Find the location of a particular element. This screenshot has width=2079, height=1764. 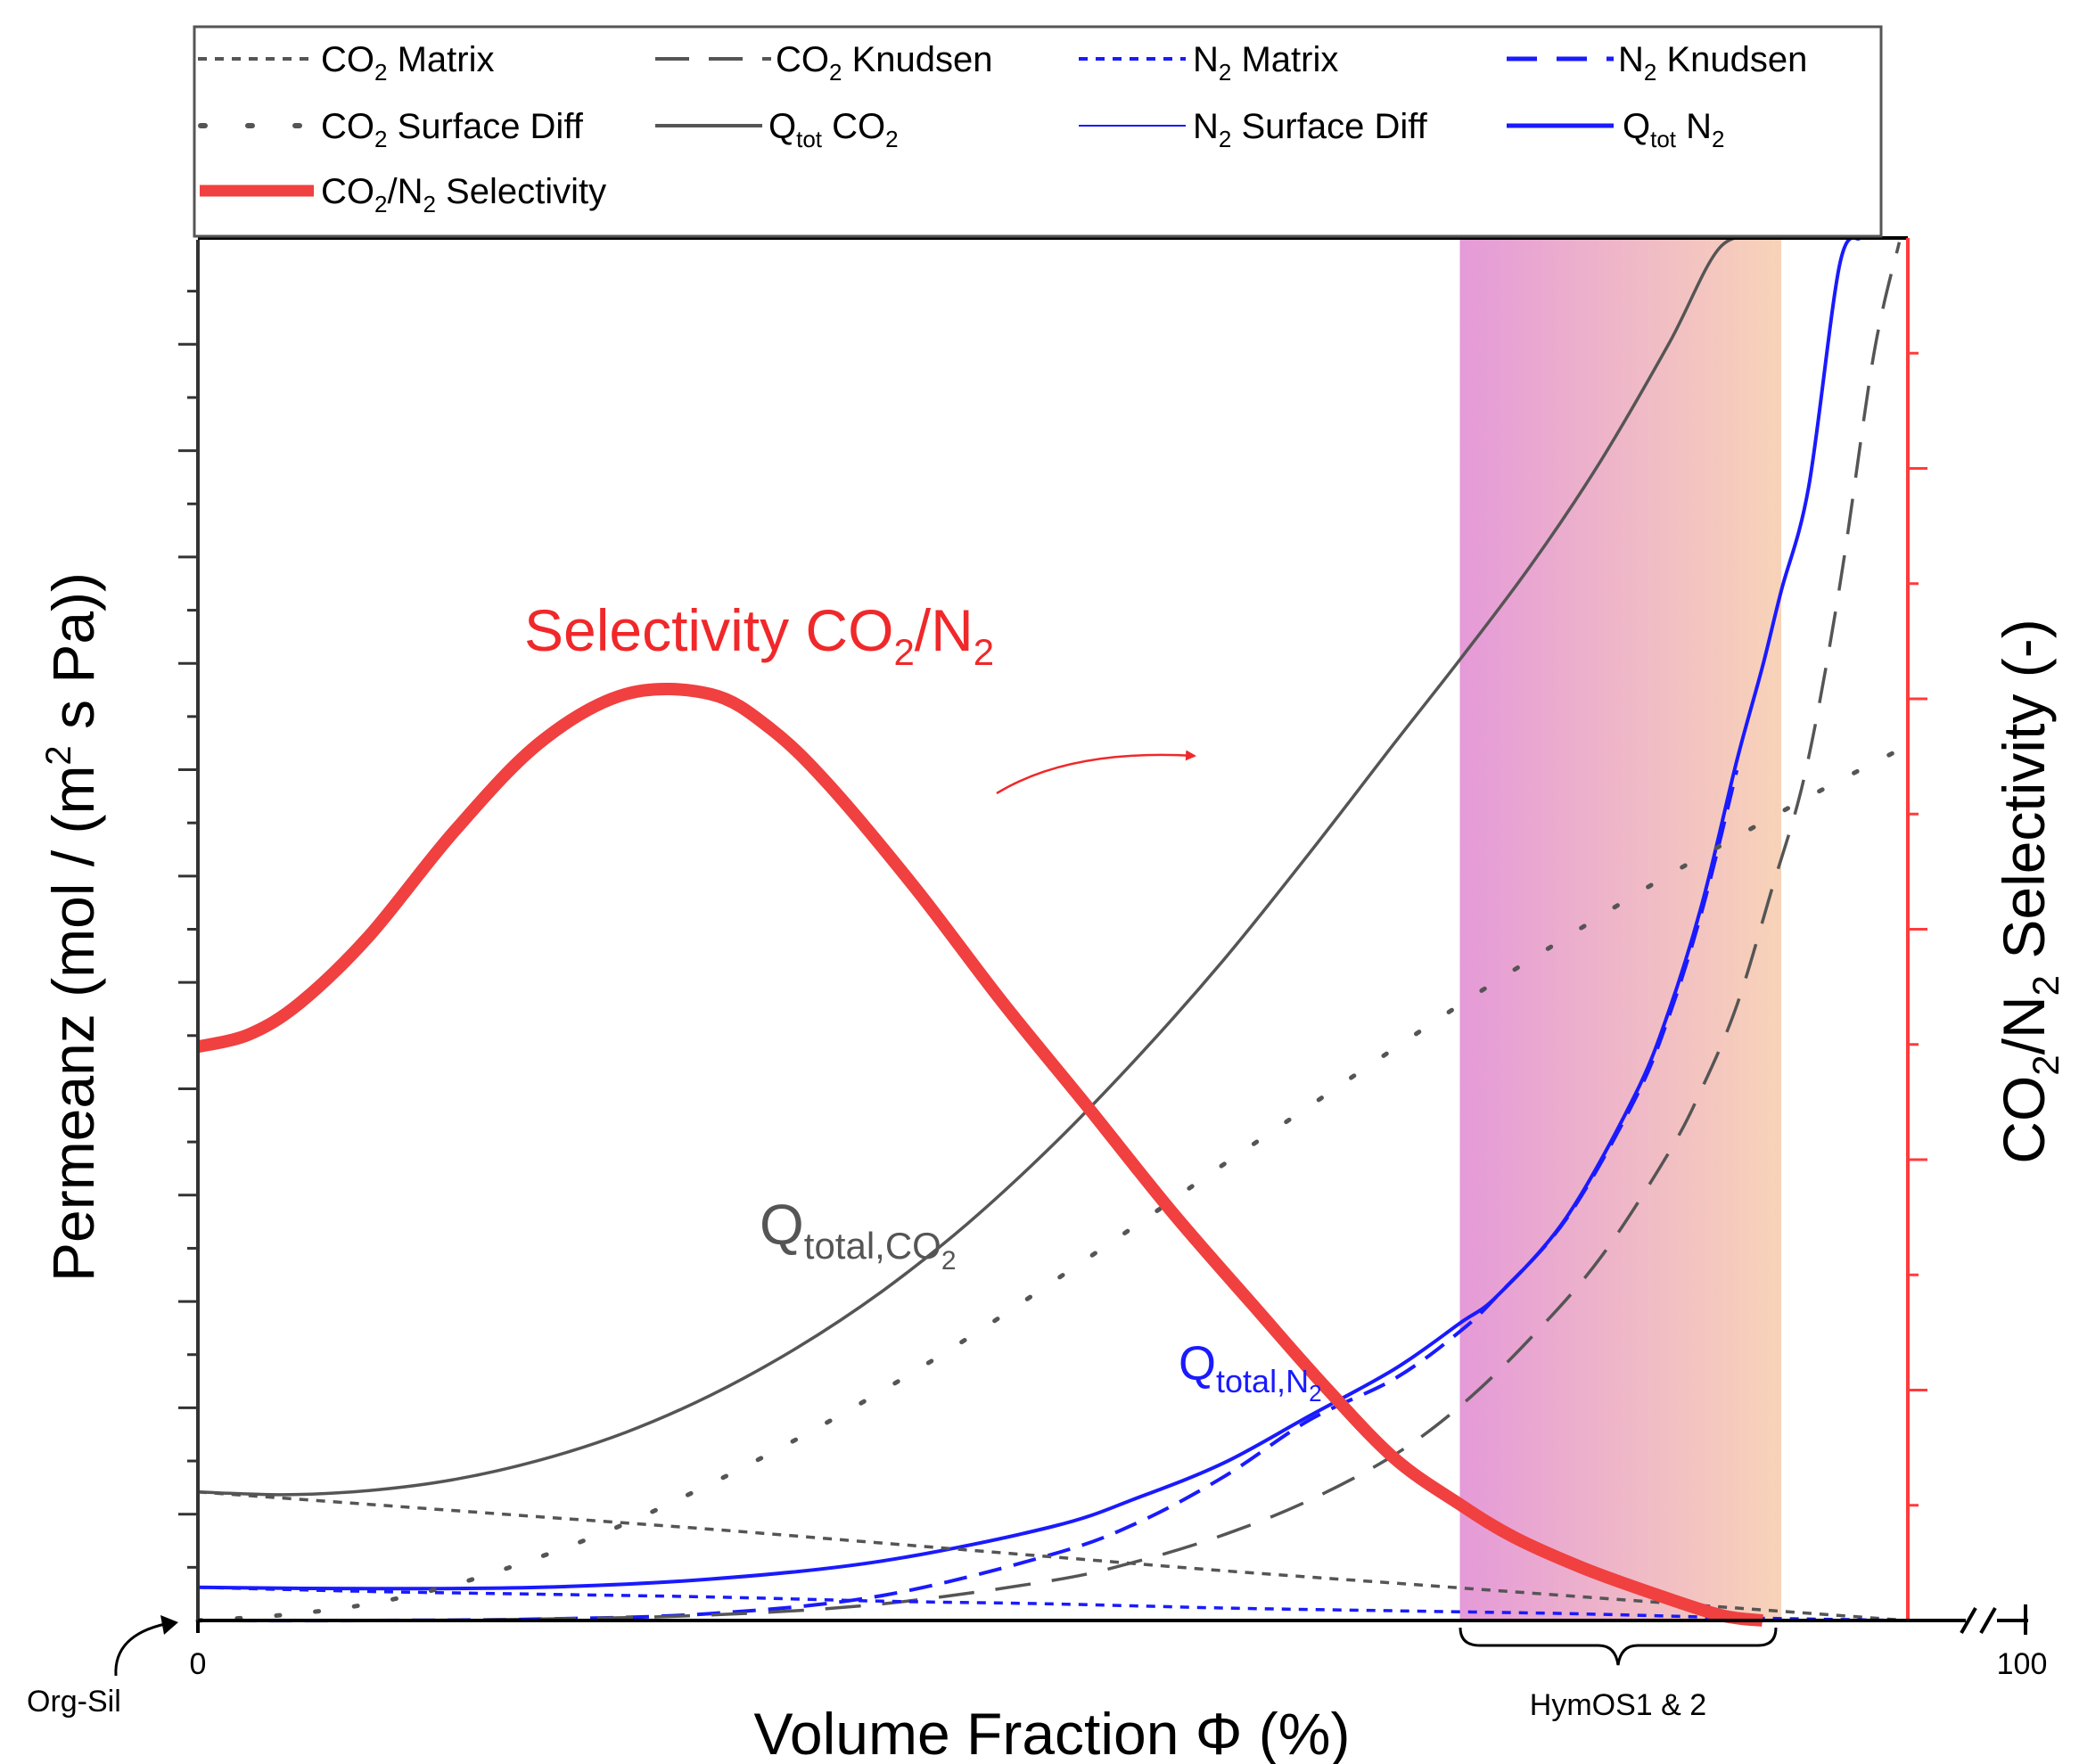

legend-item-co2-matrix: CO2 Matrix is located at coordinates (346, 63).